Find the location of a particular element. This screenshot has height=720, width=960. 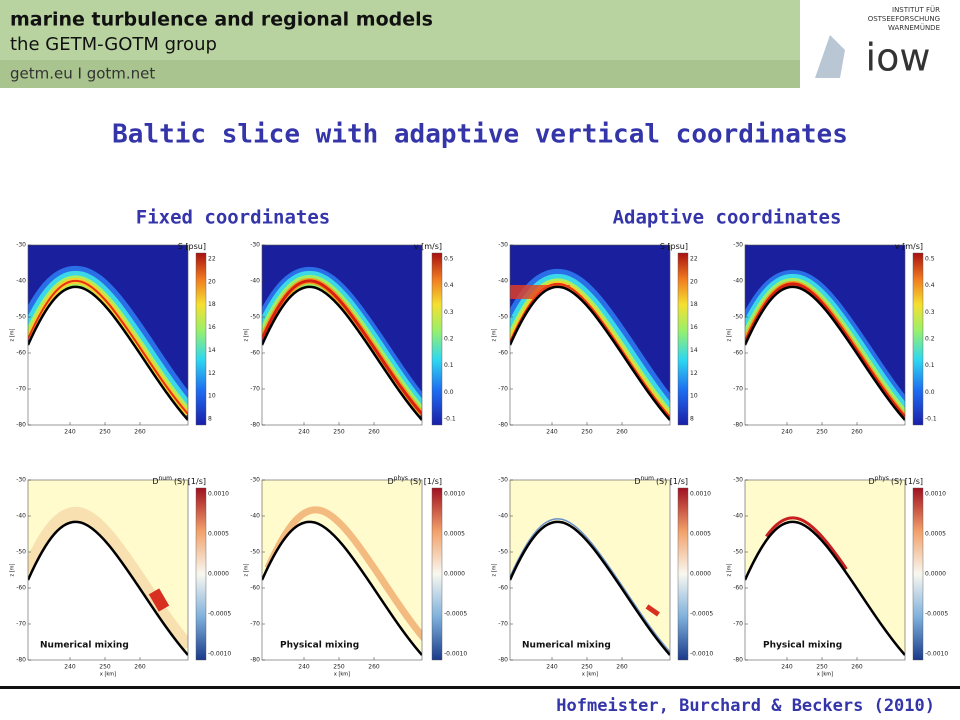

panel-caption: Physical mixing is located at coordinates (802, 646).